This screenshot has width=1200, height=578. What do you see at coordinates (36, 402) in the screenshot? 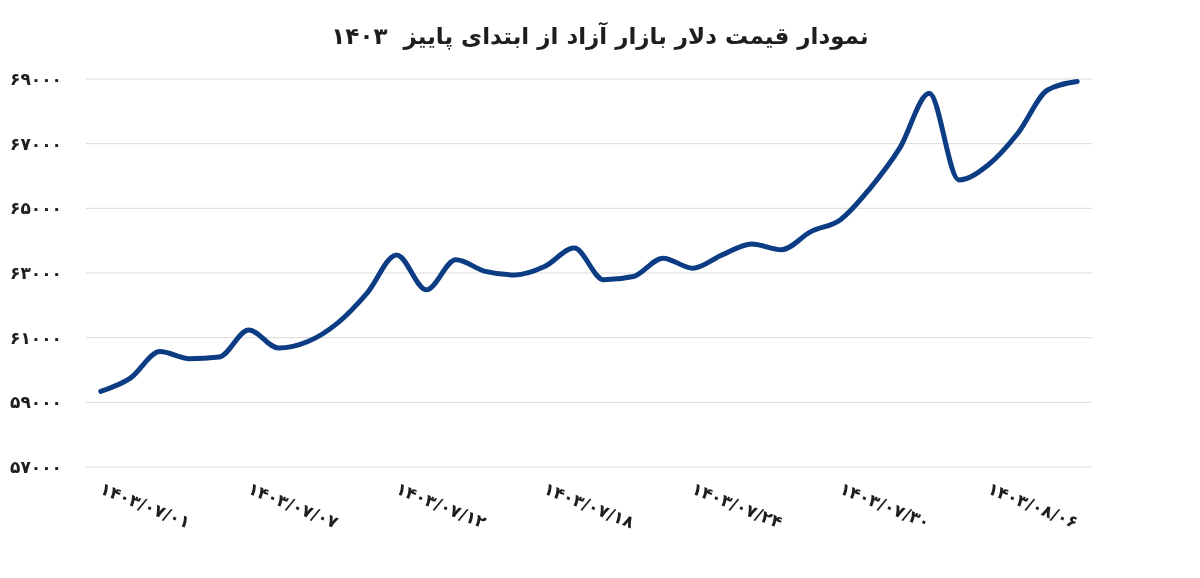
I see `y-tick-label: ۵۹۰۰۰` at bounding box center [36, 402].